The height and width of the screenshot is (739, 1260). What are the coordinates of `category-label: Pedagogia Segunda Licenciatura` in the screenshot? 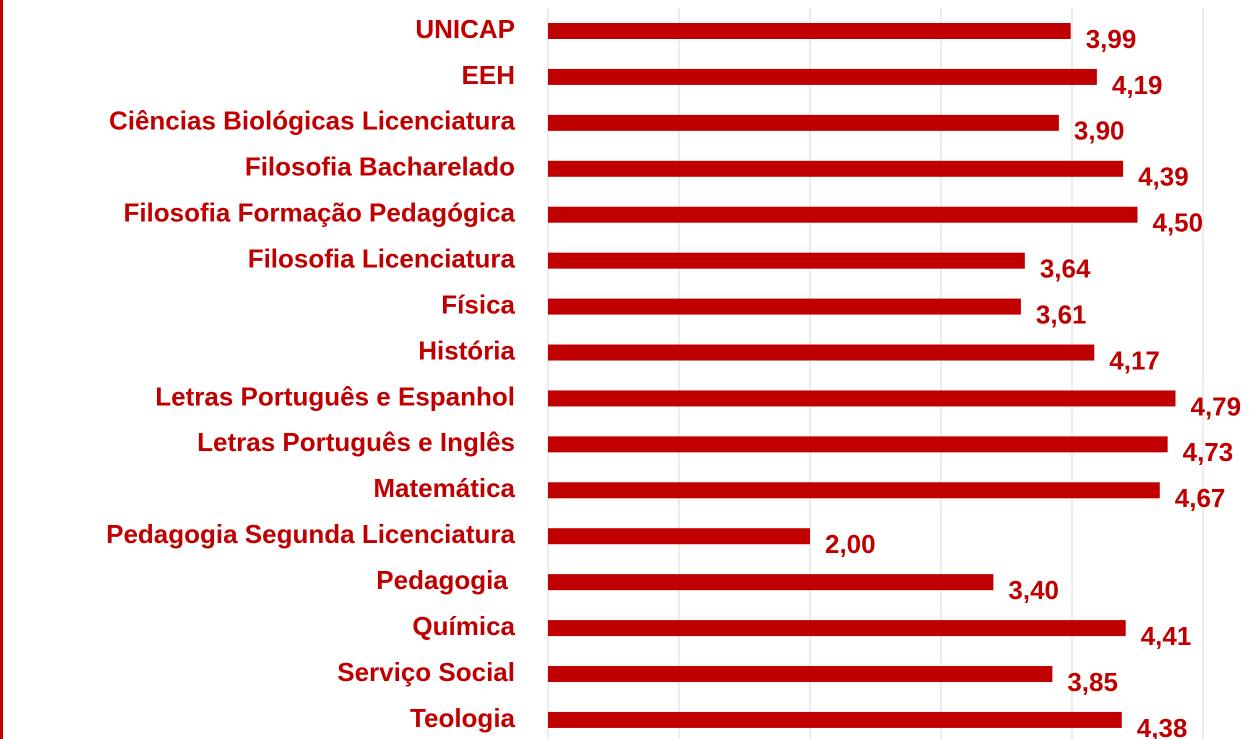 It's located at (310, 534).